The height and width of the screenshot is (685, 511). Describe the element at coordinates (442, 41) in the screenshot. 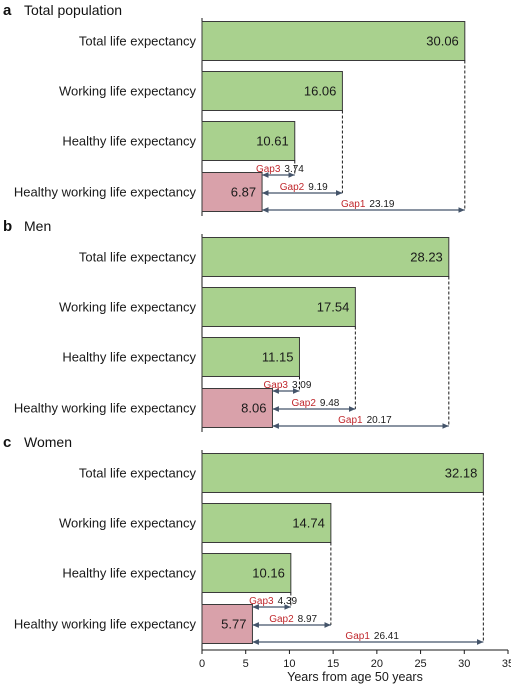

I see `data-label: 30.06` at that location.